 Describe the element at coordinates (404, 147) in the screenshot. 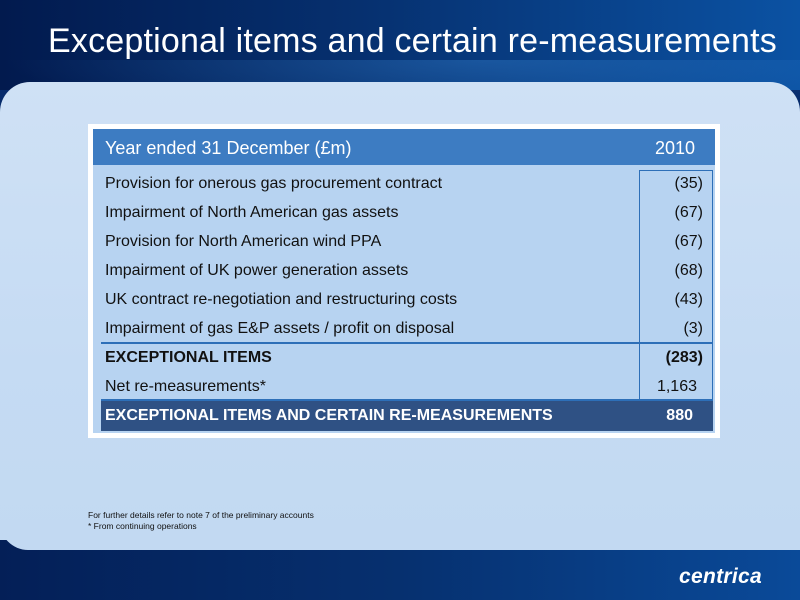

I see `table-header: Year ended 31 December (£m) 2010` at that location.